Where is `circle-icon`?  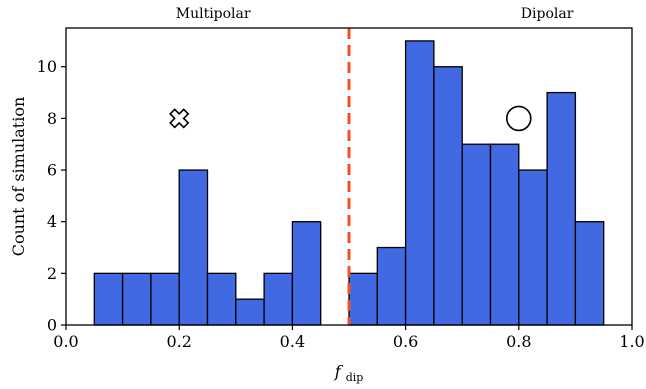 circle-icon is located at coordinates (518, 118).